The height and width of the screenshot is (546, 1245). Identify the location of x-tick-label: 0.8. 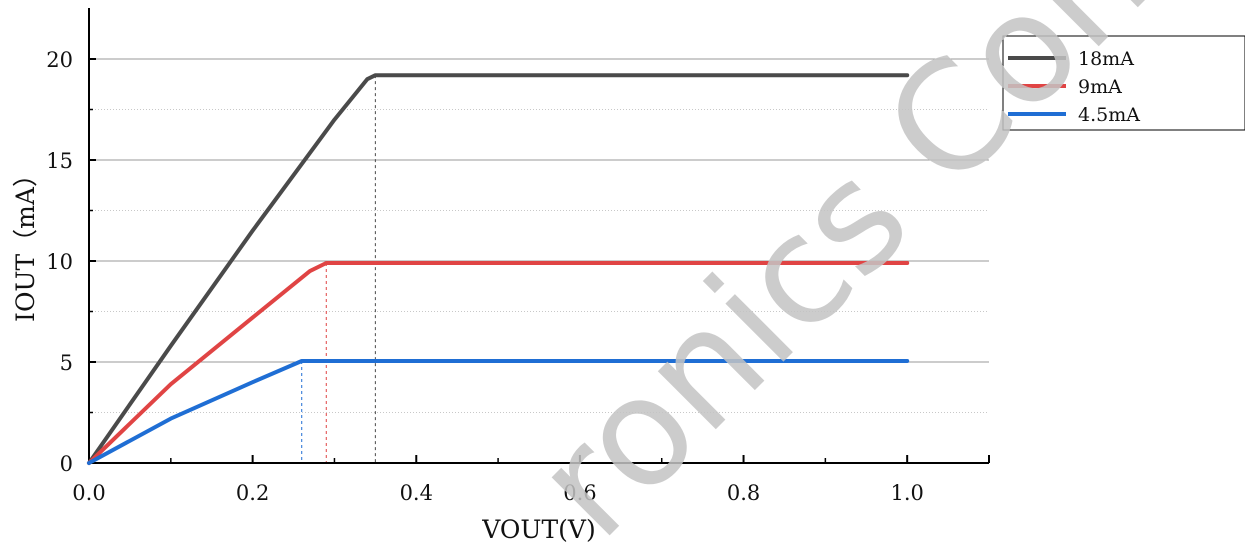
(743, 493).